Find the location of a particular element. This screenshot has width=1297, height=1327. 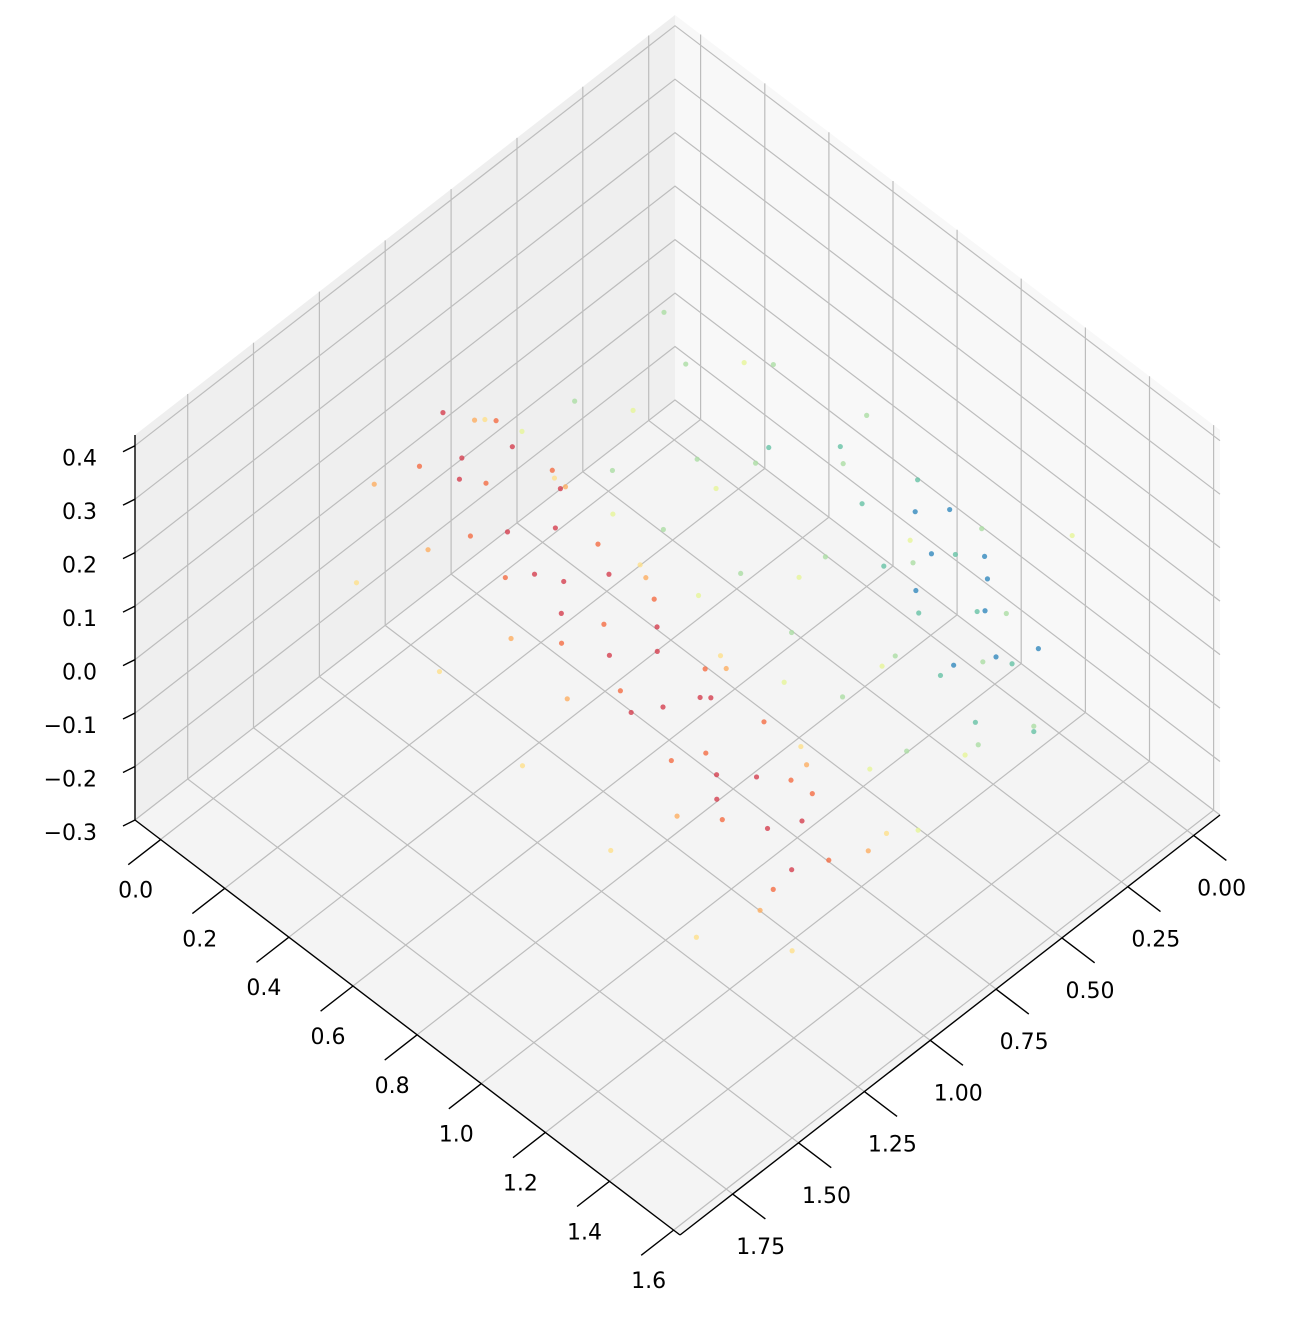

z-tick-label: −0.2 is located at coordinates (70, 780).